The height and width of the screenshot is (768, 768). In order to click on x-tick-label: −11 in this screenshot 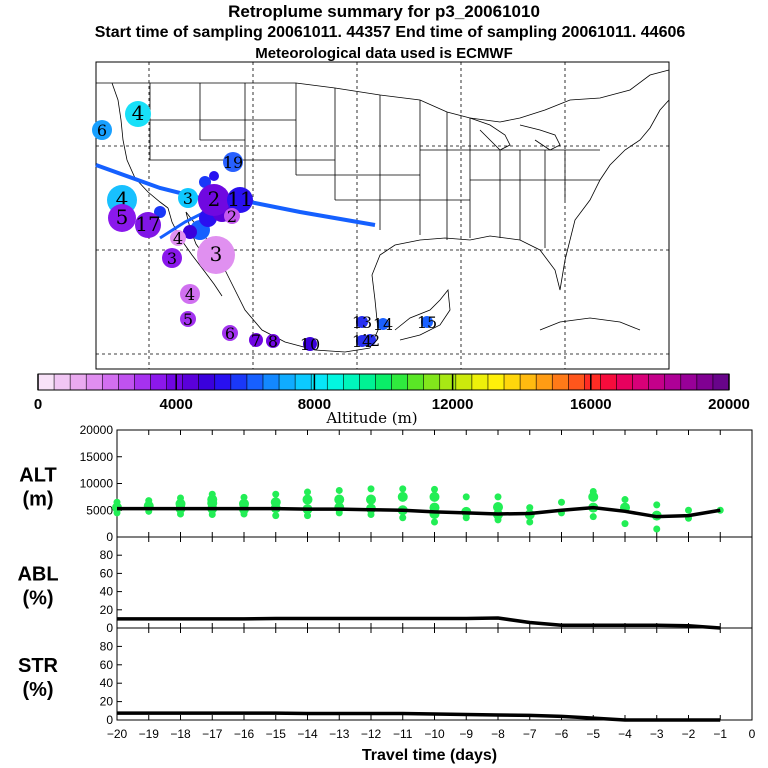, I will do `click(403, 734)`.